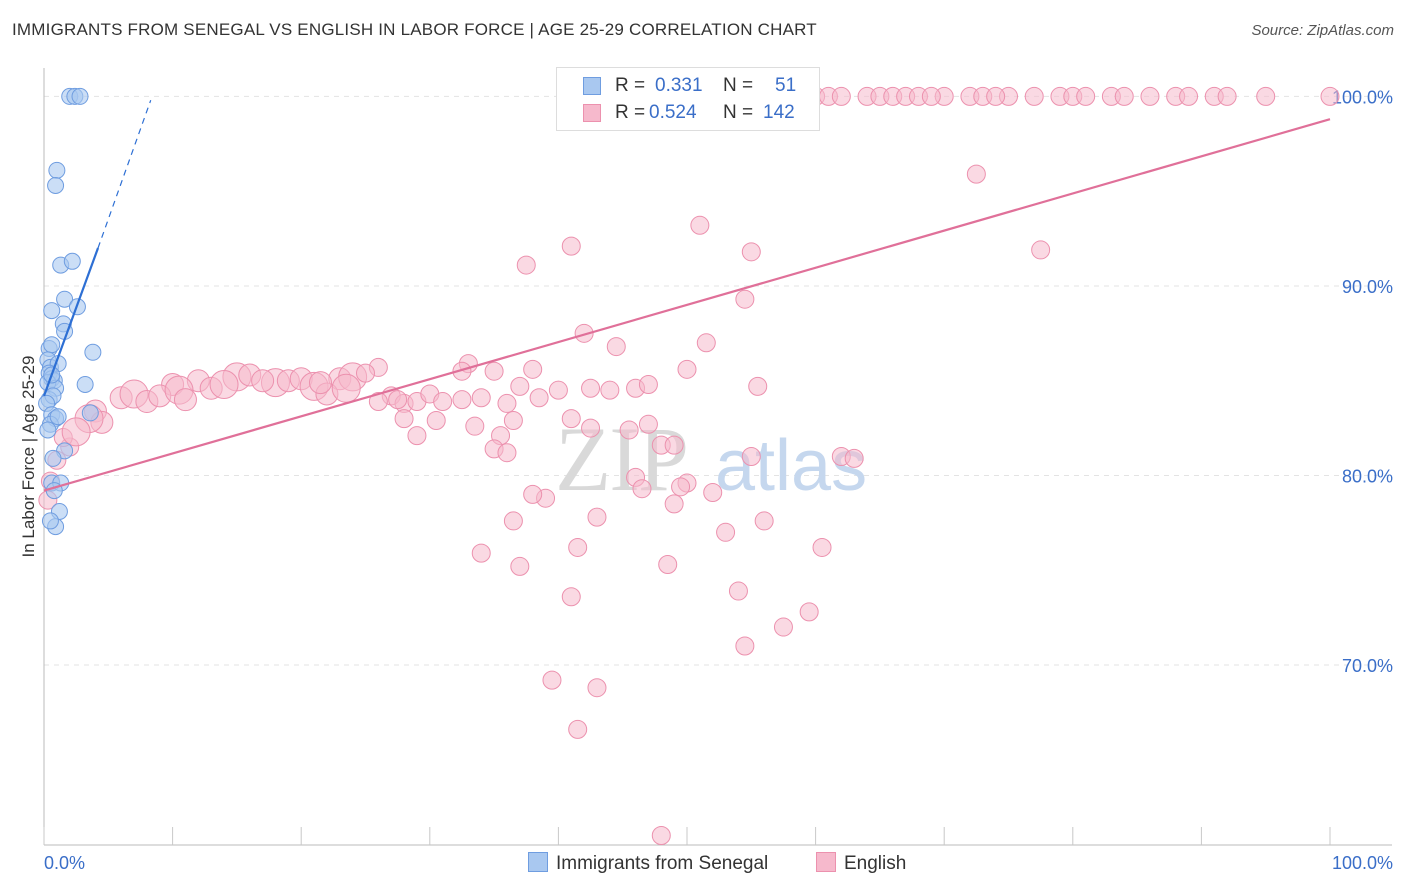  What do you see at coordinates (791, 466) in the screenshot?
I see `watermark-atlas: atlas` at bounding box center [791, 466].